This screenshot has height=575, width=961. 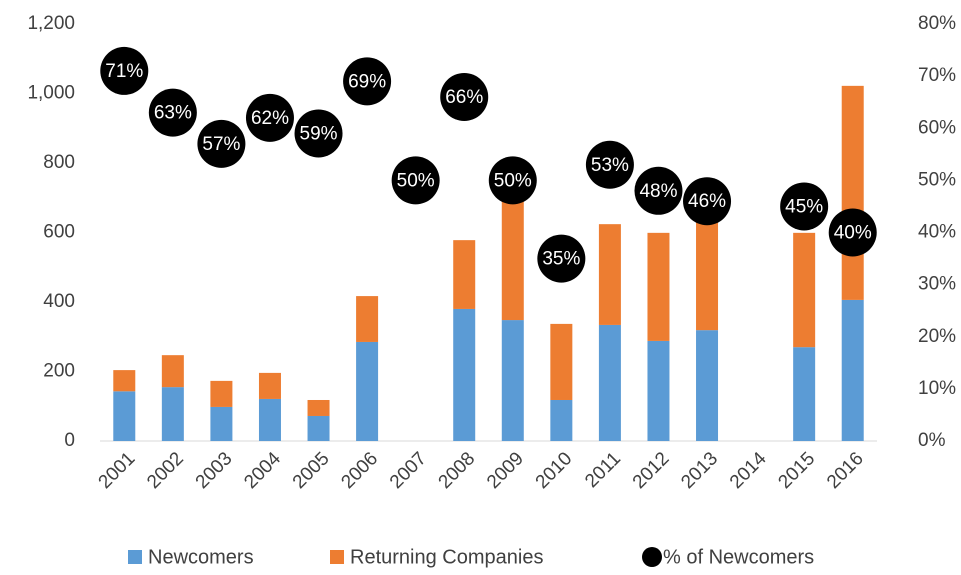 I want to click on legend-label: % of Newcomers, so click(x=738, y=557).